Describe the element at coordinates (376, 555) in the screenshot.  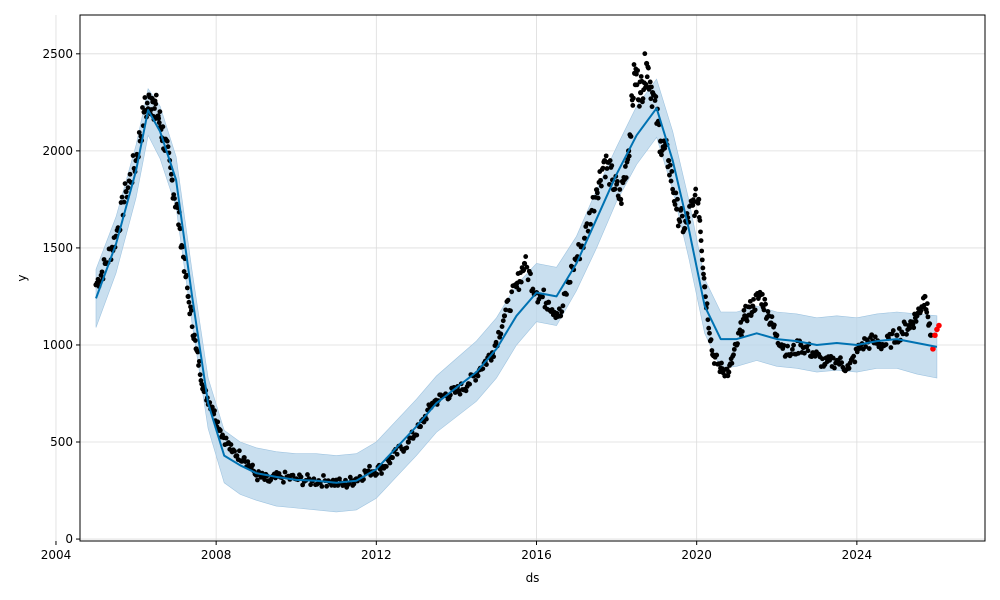
I see `x-tick-label: 2012` at that location.